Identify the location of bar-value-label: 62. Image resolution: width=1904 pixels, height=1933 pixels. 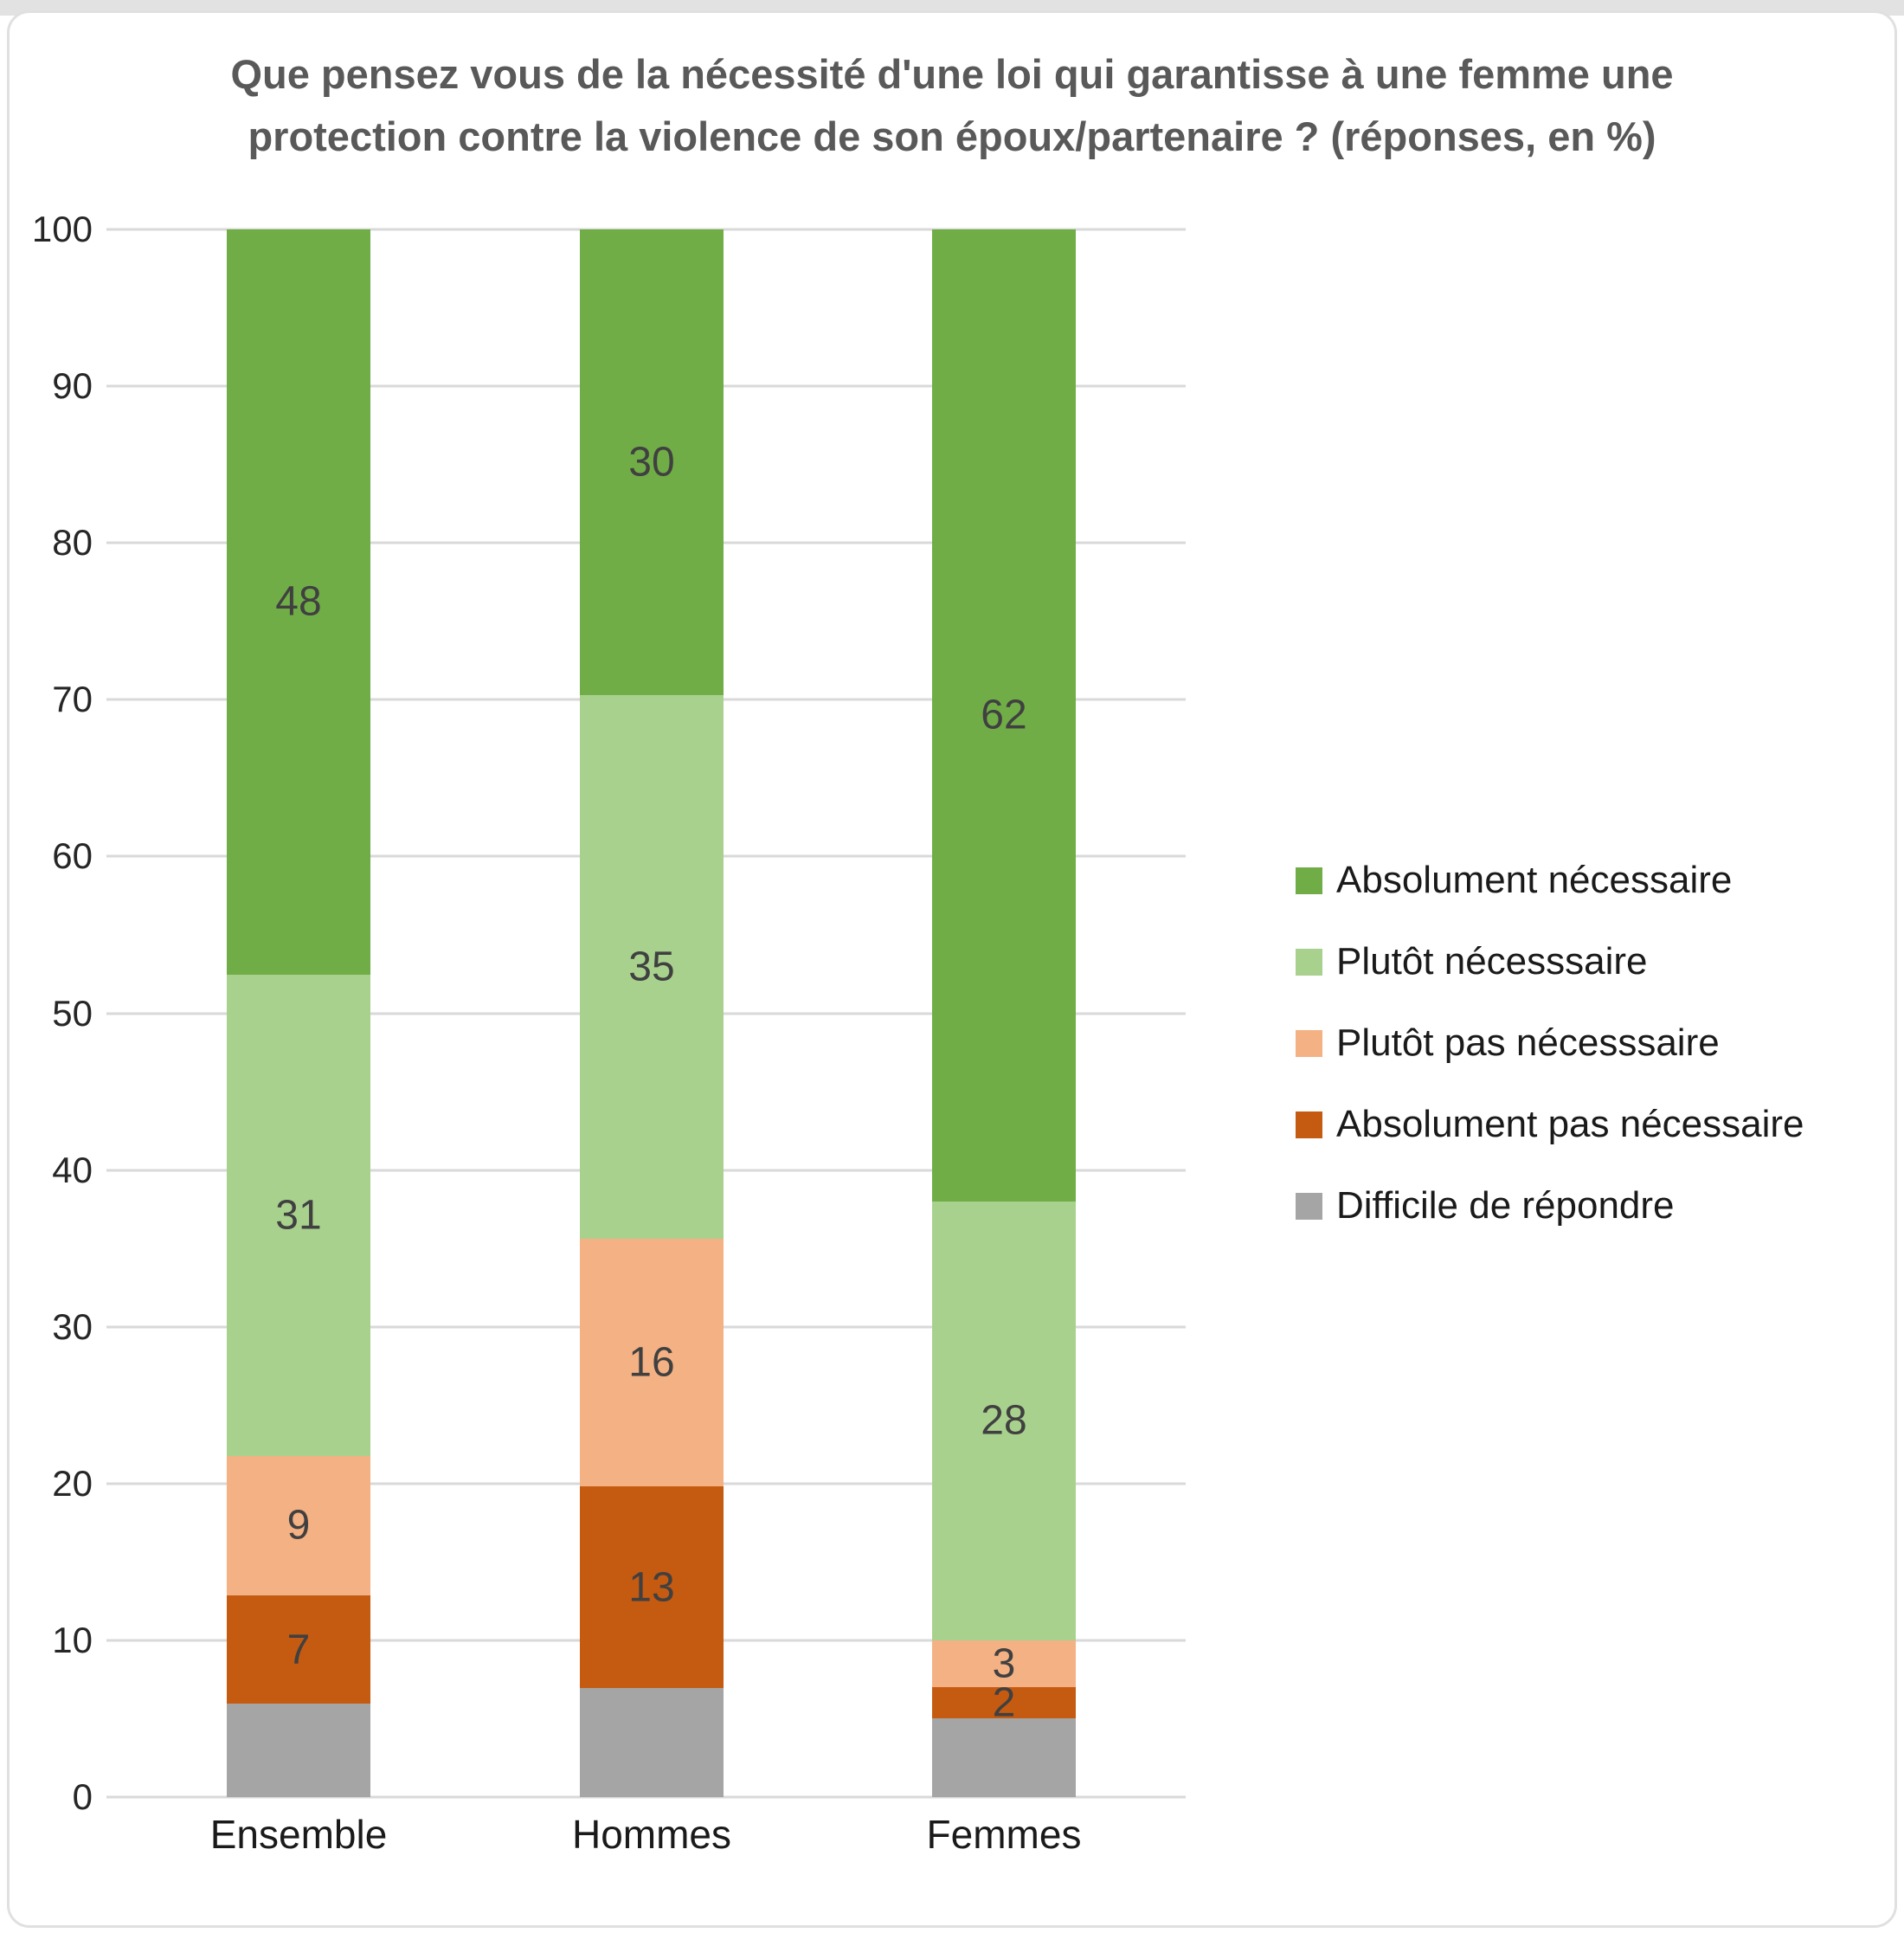
(1004, 715).